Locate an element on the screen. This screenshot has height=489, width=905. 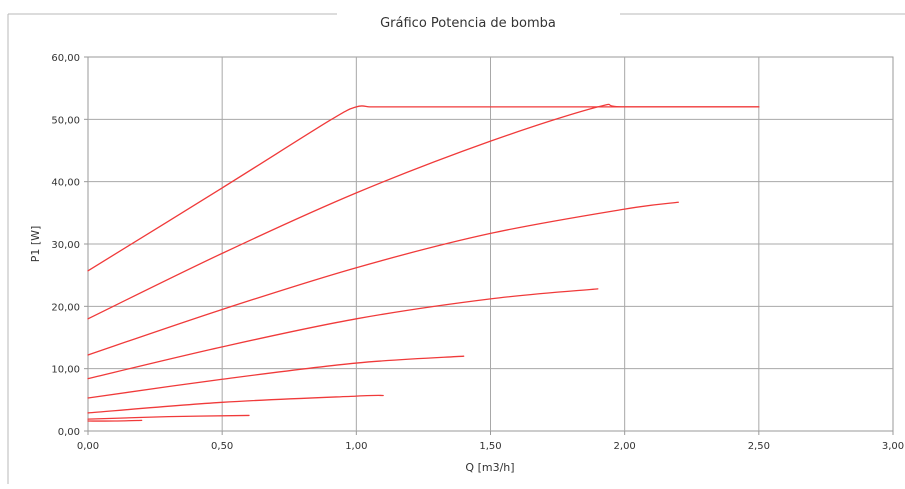
x-tick-label: 1,50 is located at coordinates (490, 446).